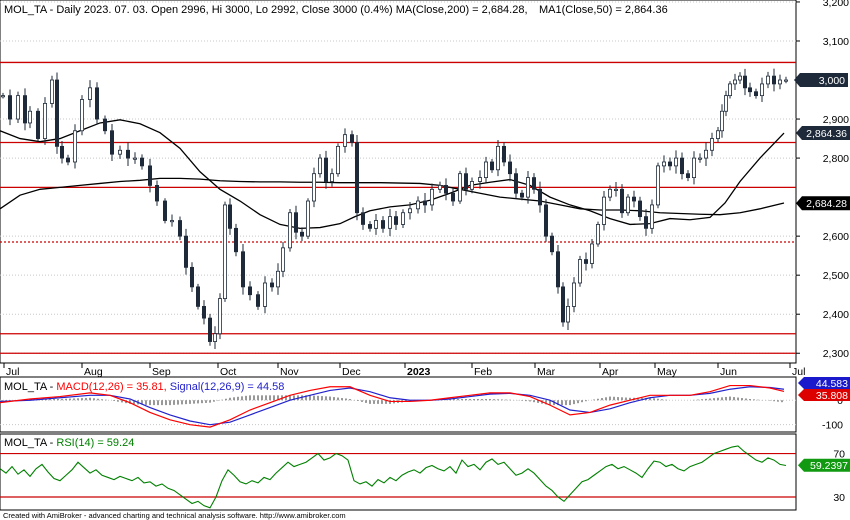 The height and width of the screenshot is (520, 850). I want to click on price-tick-label: 2,600, so click(836, 237).